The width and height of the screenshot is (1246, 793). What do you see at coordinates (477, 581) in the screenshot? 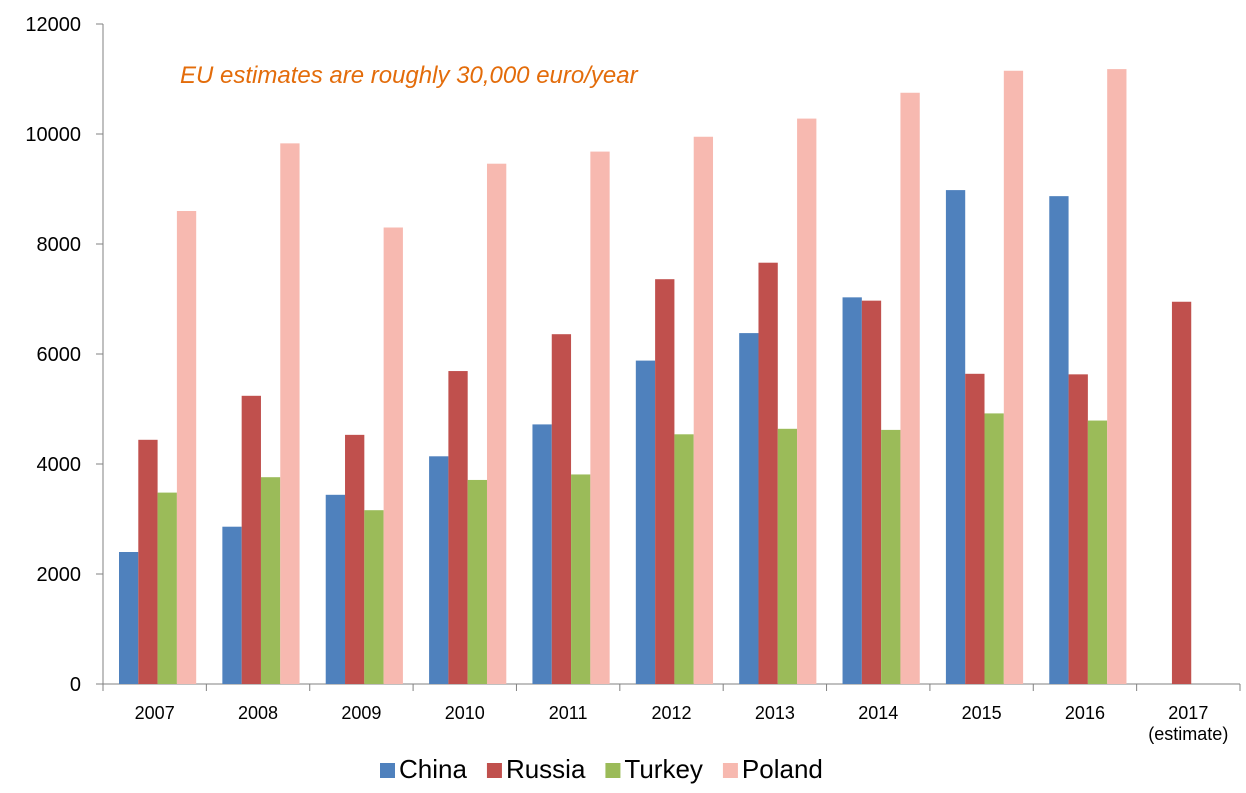
I see `bar-turkey-2010` at bounding box center [477, 581].